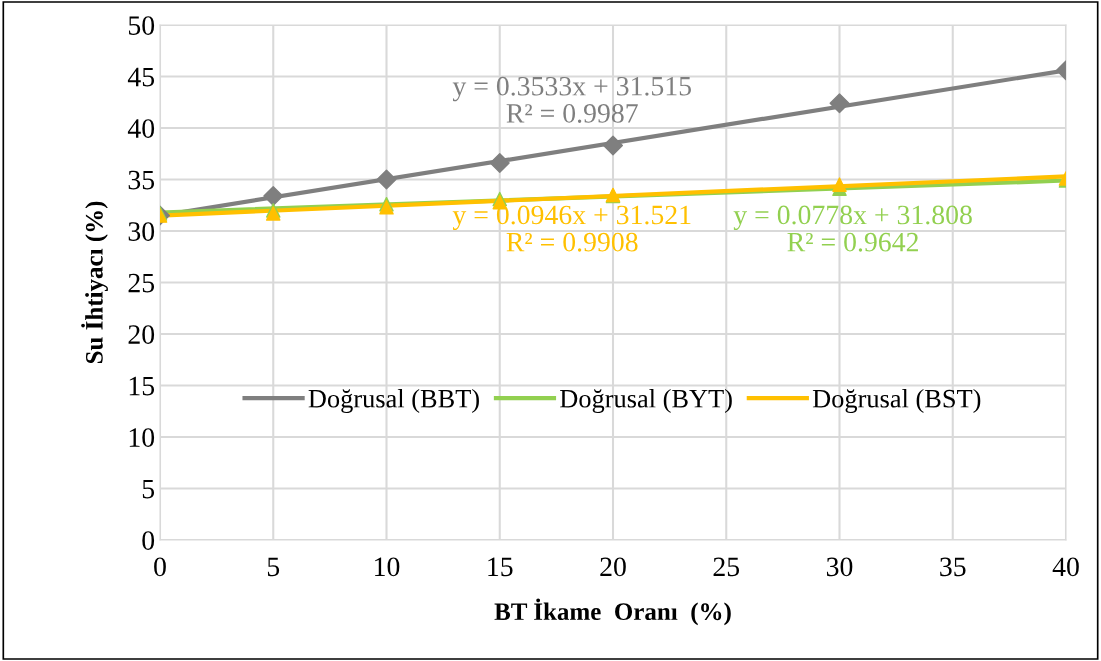  What do you see at coordinates (141, 25) in the screenshot?
I see `y-tick-label: 50` at bounding box center [141, 25].